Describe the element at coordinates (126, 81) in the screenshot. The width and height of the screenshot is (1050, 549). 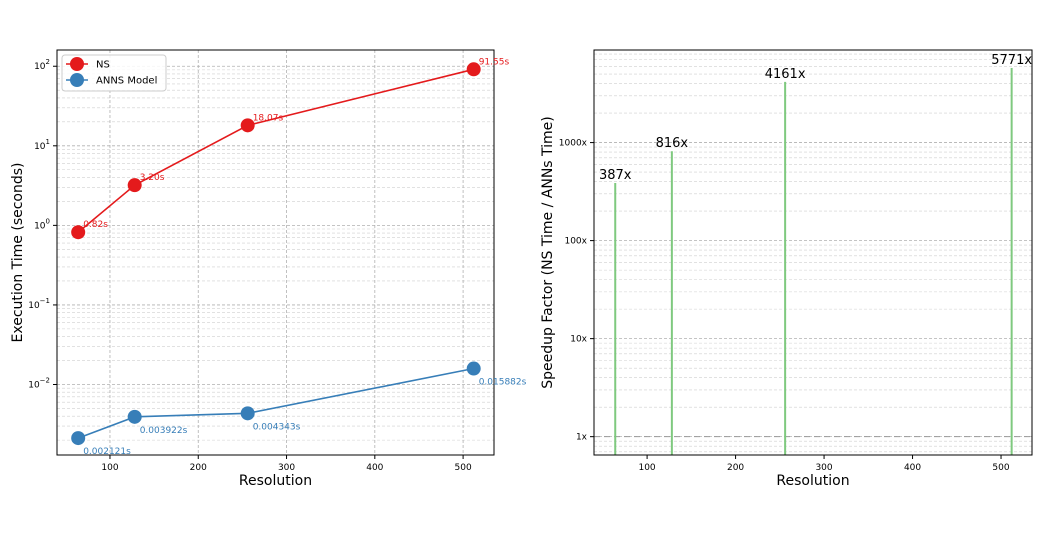
I see `legend-label: ANNS Model` at that location.